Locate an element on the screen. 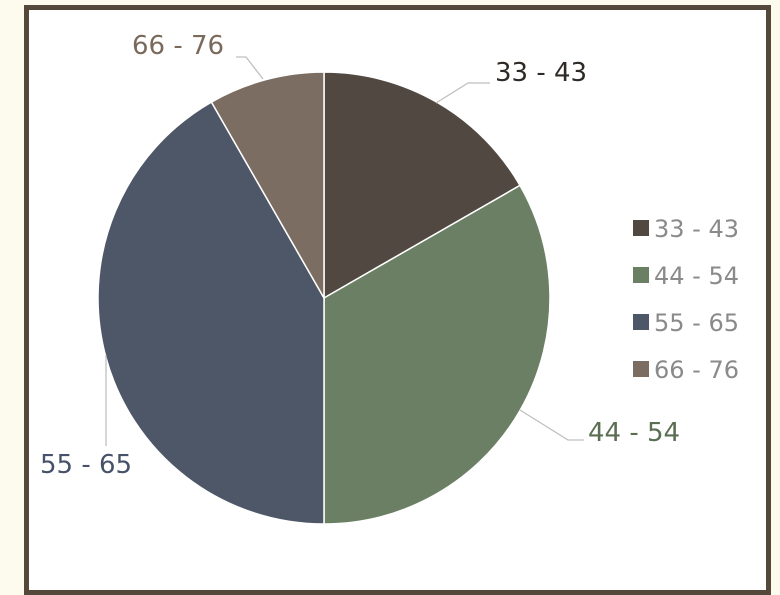  data-label-3: 55 - 65 is located at coordinates (86, 465).